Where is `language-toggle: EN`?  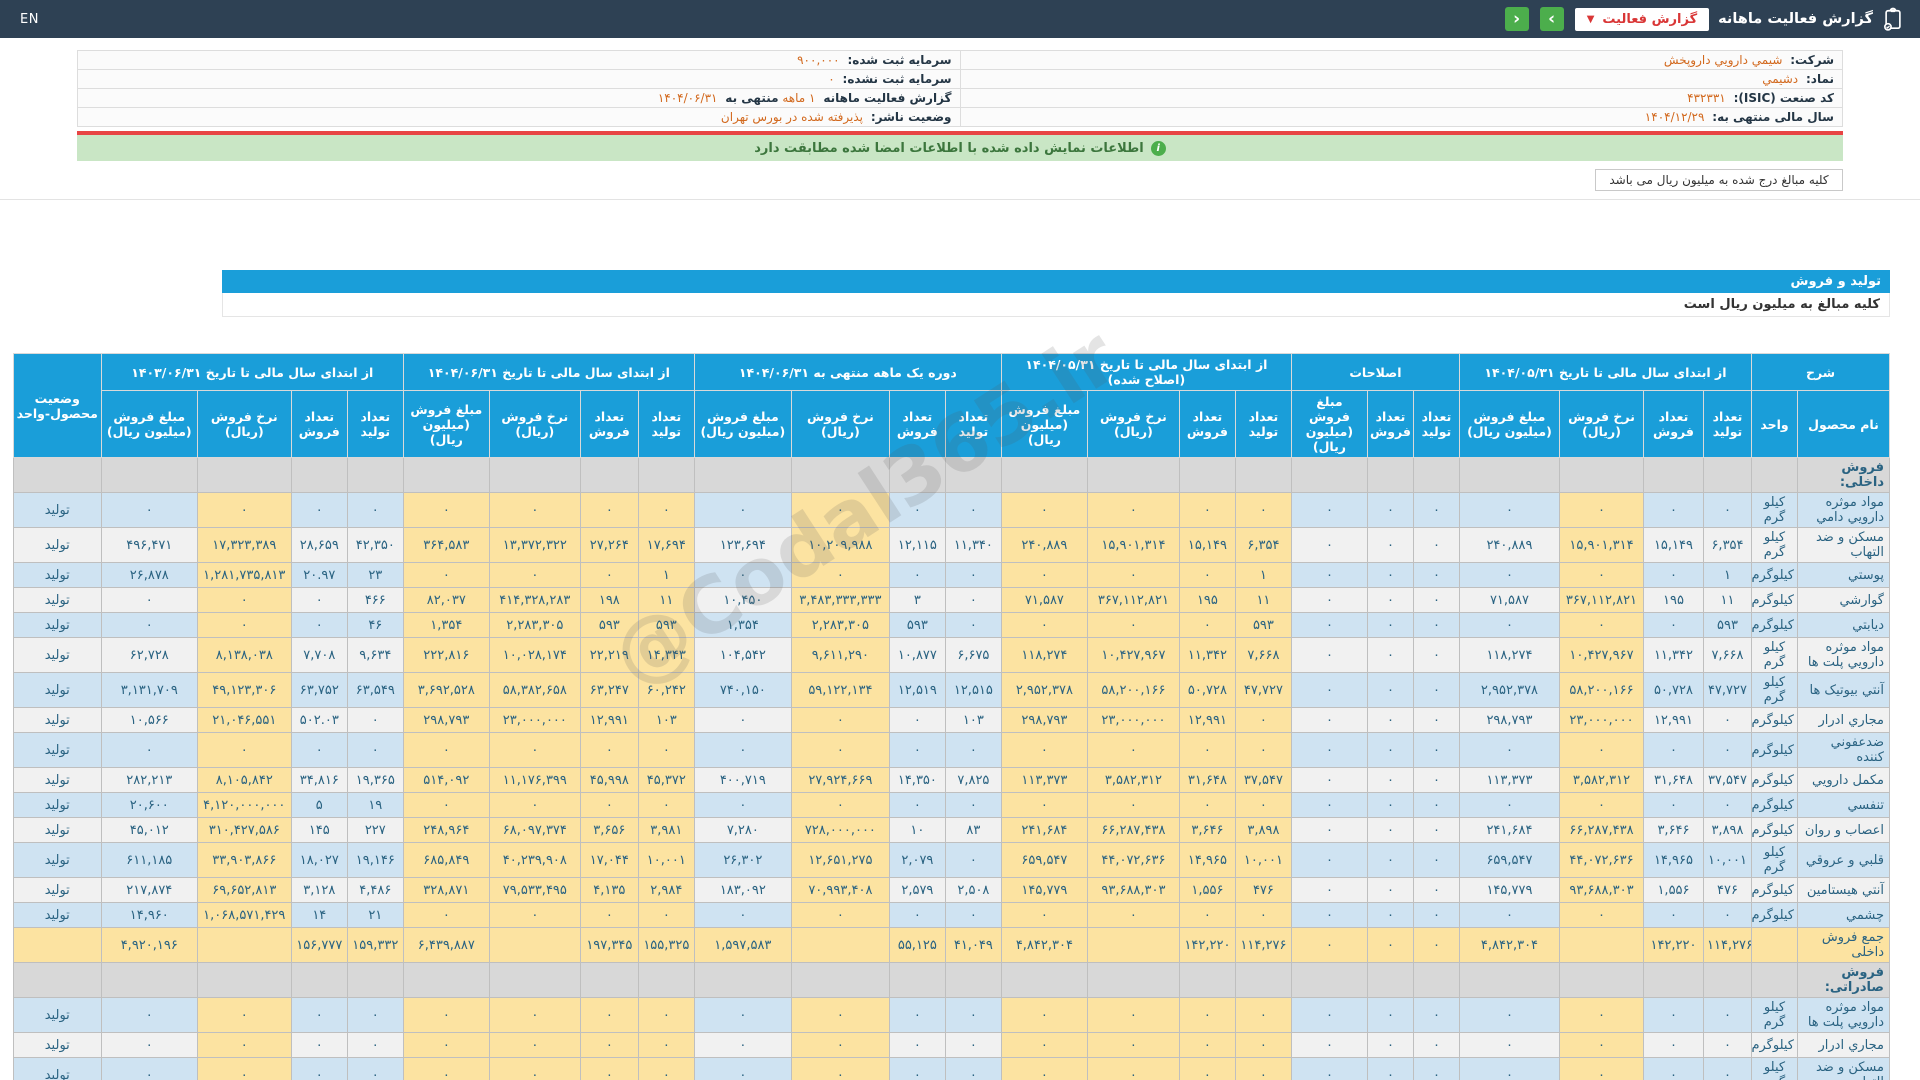 language-toggle: EN is located at coordinates (29, 19).